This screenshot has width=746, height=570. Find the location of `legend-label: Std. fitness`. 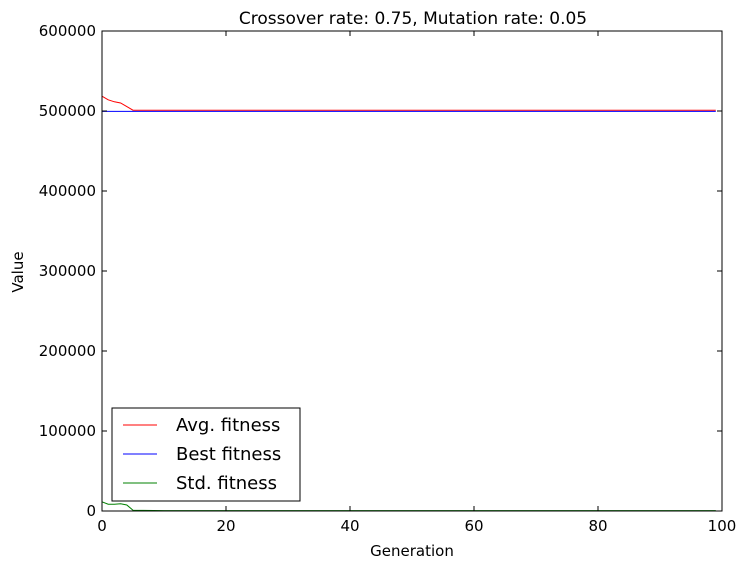

legend-label: Std. fitness is located at coordinates (226, 483).